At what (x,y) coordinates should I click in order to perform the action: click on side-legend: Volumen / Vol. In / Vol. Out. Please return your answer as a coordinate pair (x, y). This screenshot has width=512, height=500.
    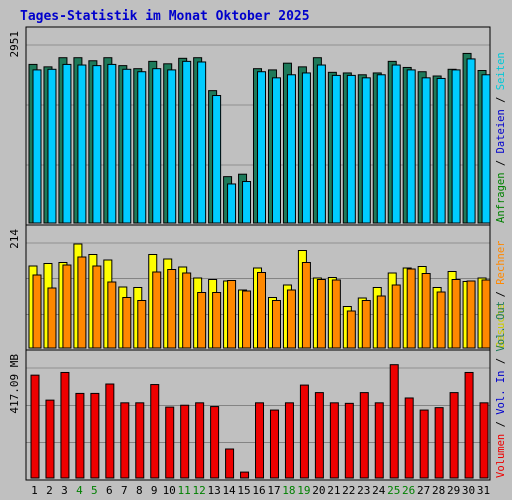
    Looking at the image, I should click on (501, 389).